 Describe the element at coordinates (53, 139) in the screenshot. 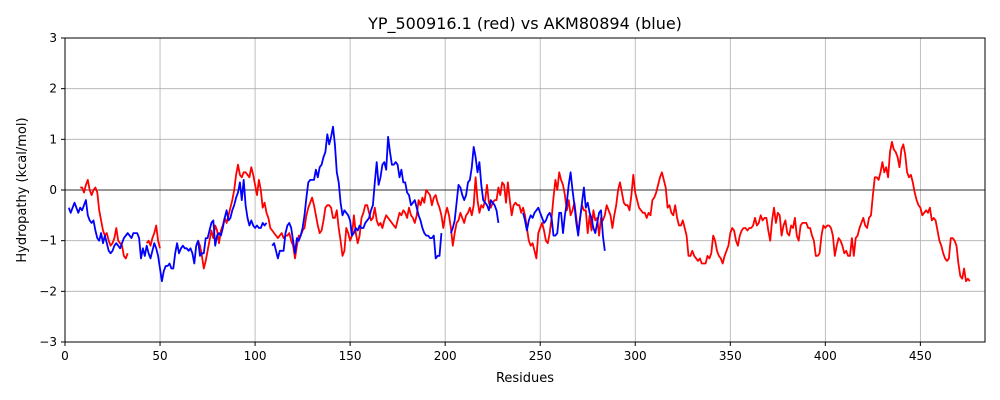

I see `y-tick-label: 1` at that location.